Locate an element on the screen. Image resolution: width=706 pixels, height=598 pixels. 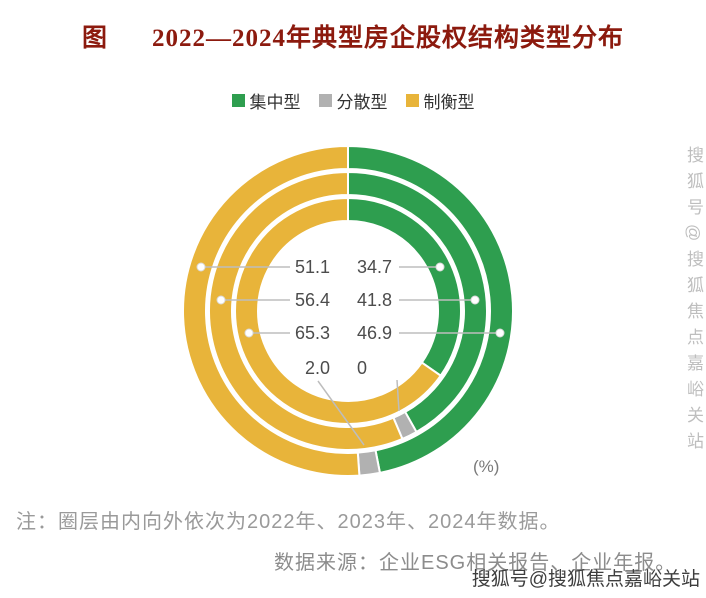
footnote-data-source: 数据来源：企业ESG相关报告、企业年报。 is located at coordinates (475, 563).